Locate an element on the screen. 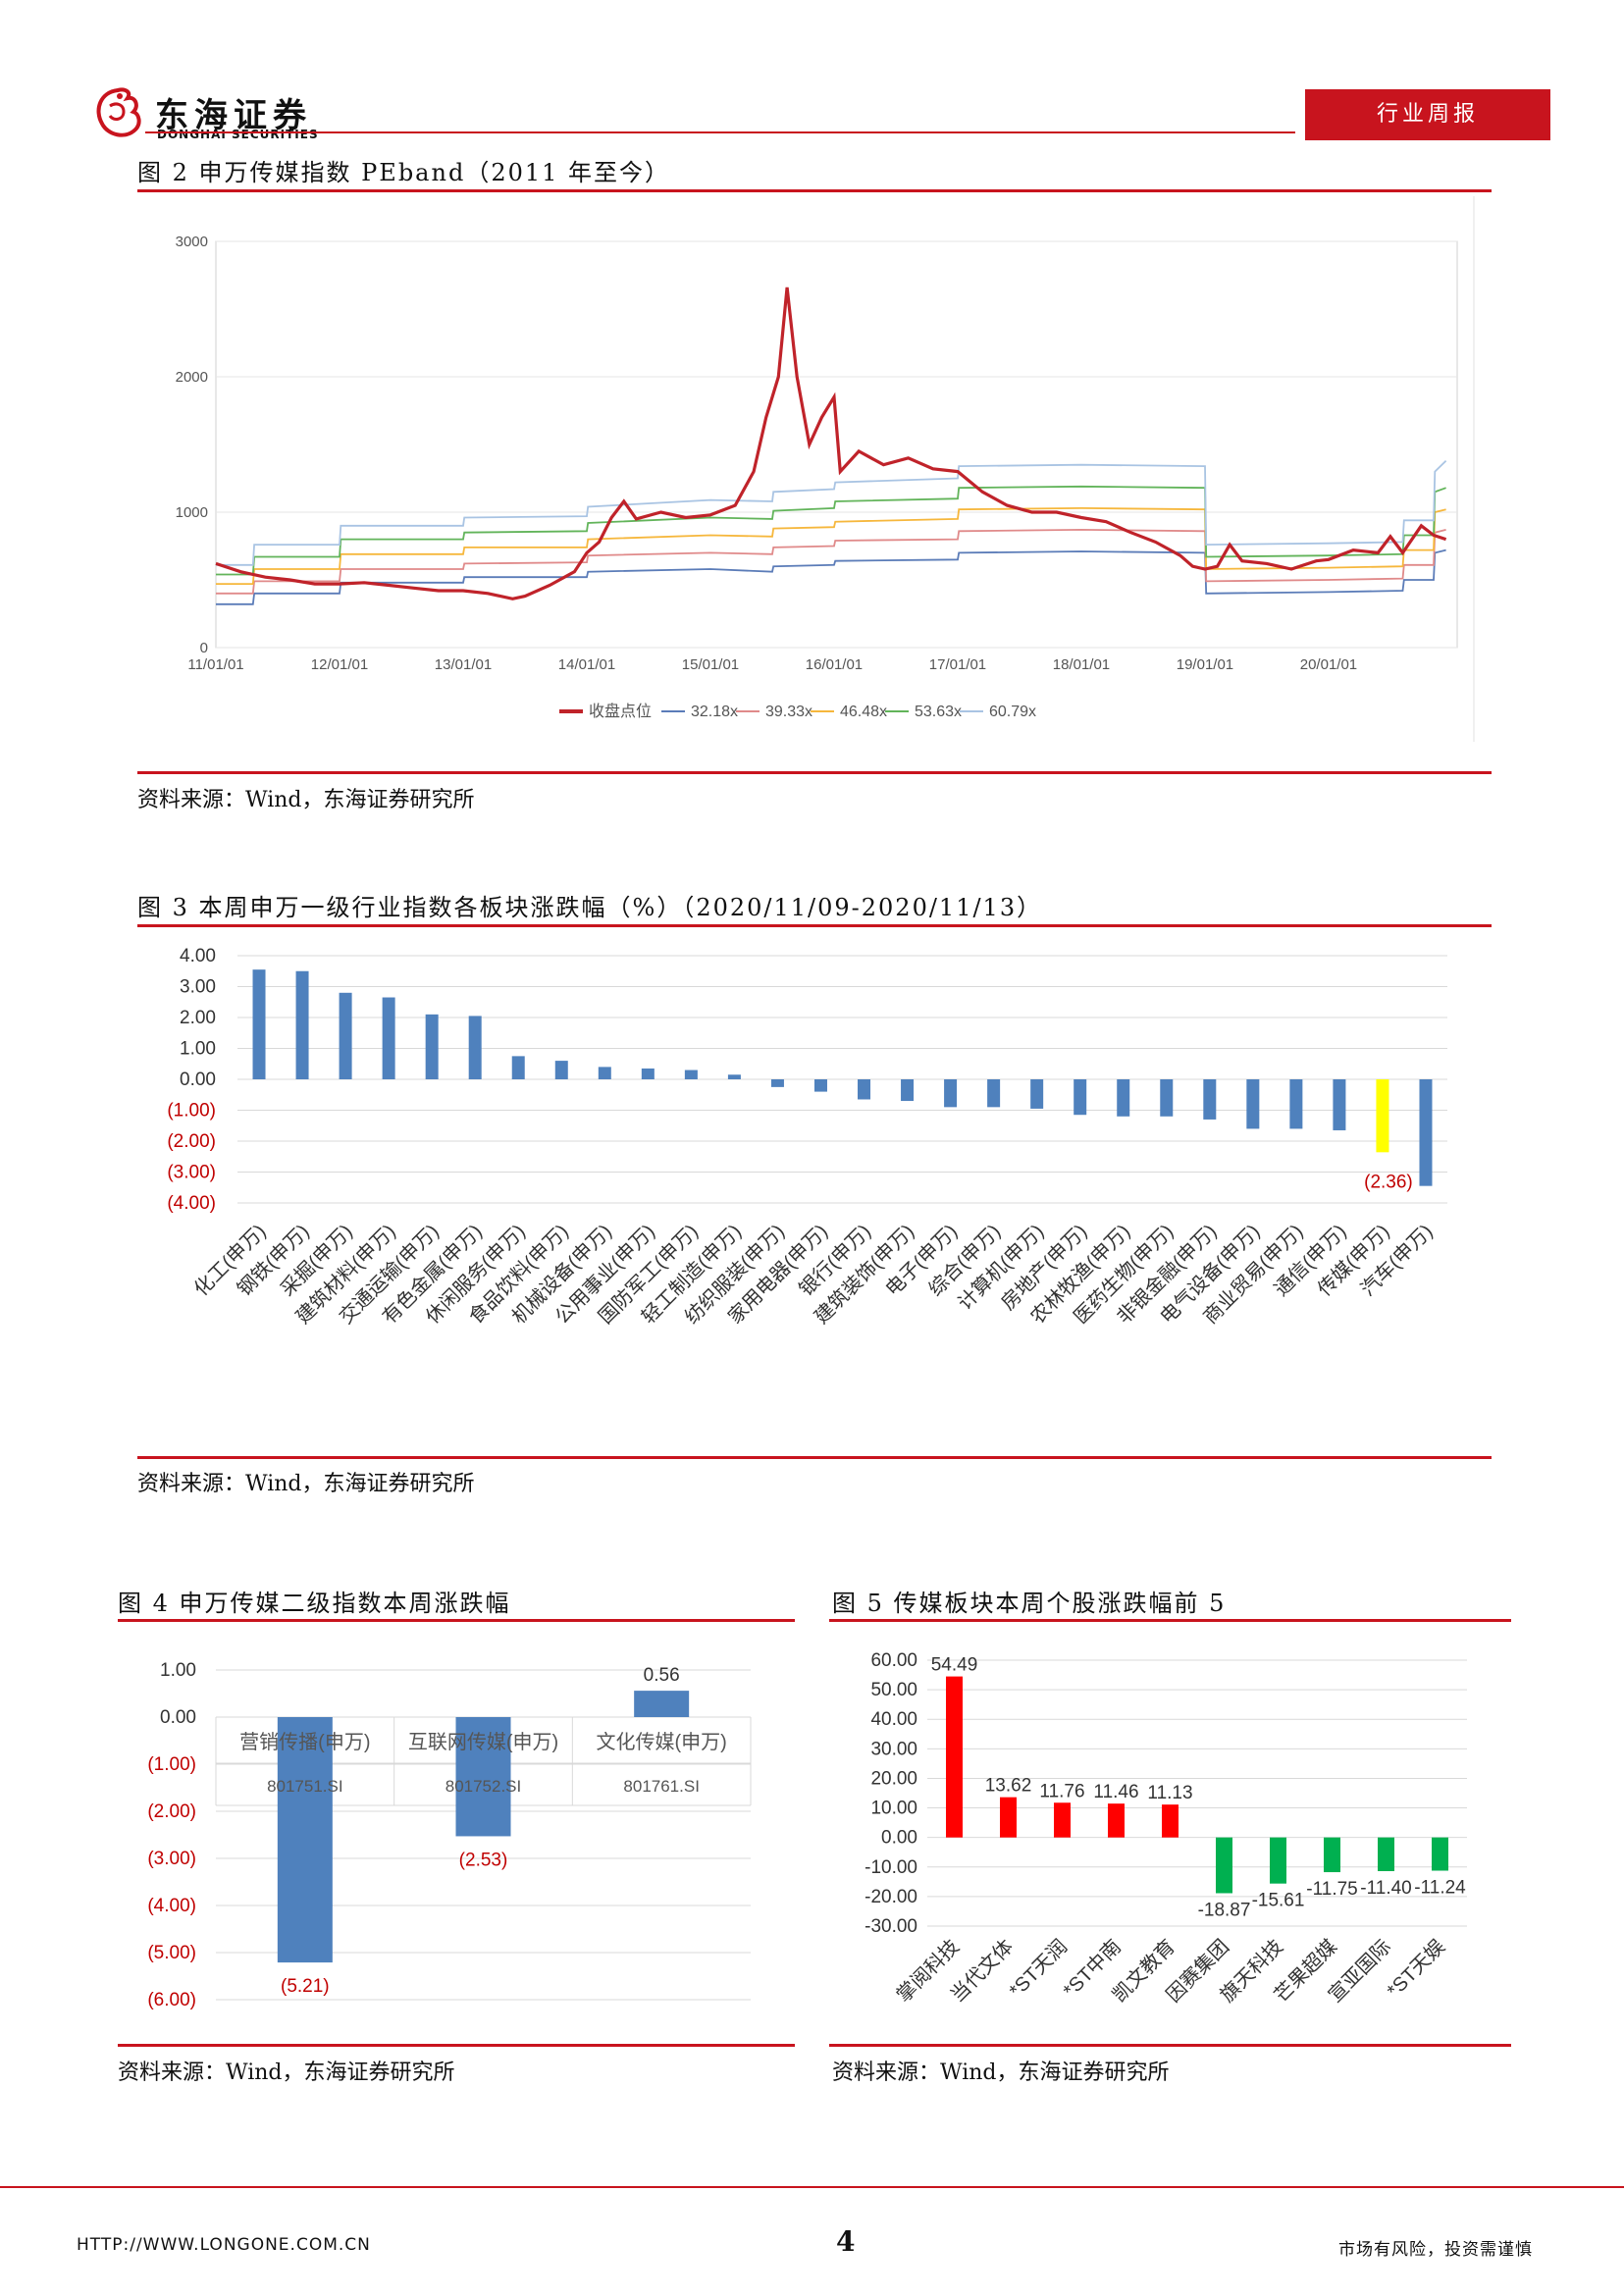  category-label: 互联网传媒(申万) is located at coordinates (483, 1742).